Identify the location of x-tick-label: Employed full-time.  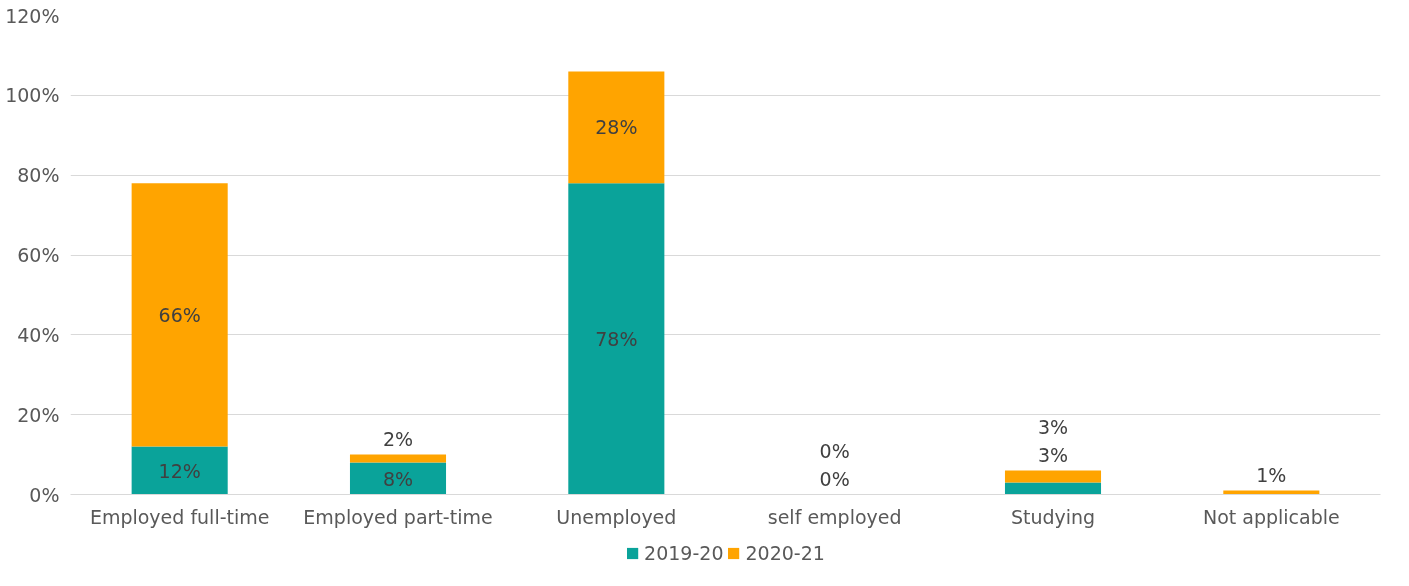
(179, 516).